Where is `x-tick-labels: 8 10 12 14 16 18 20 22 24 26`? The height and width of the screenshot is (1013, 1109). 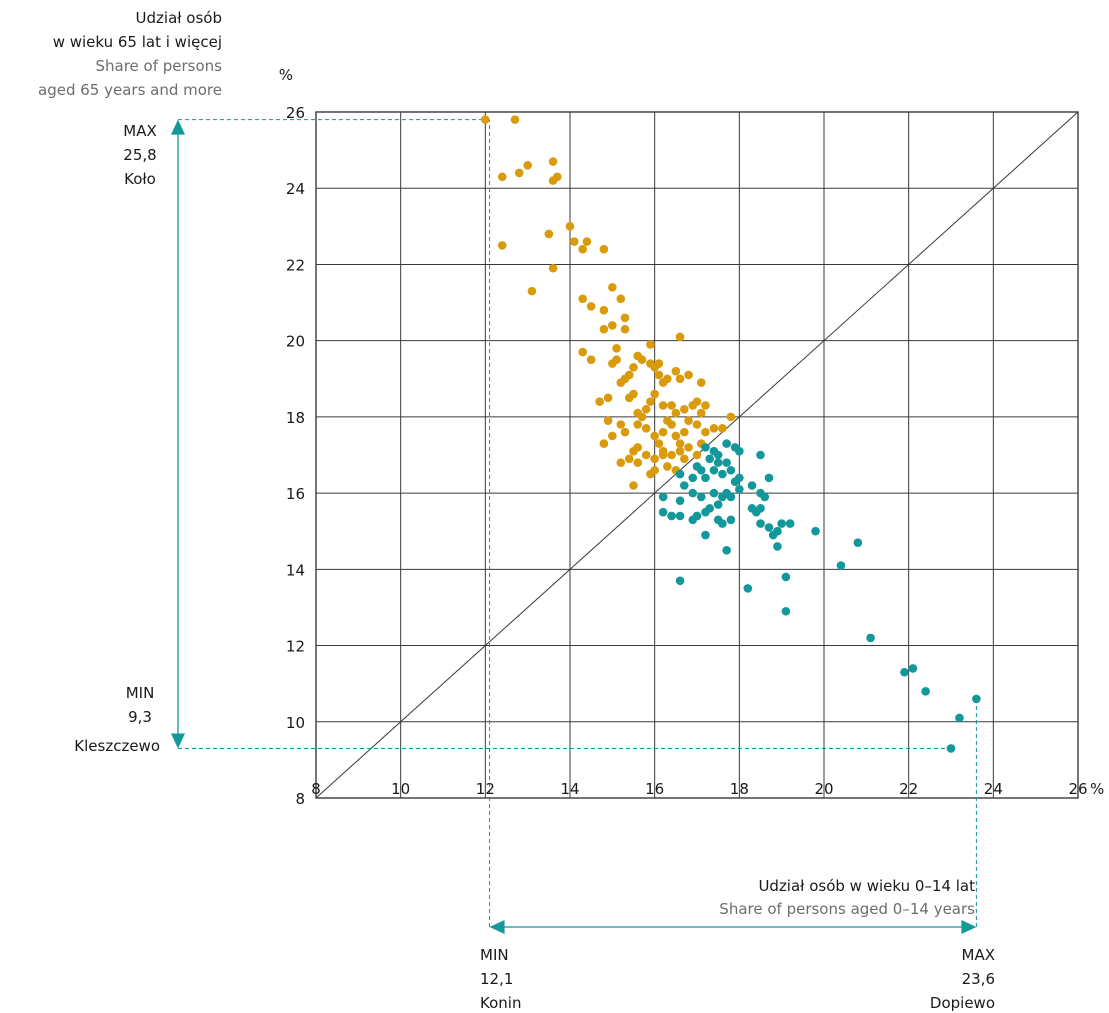
x-tick-labels: 8 10 12 14 16 18 20 22 24 26 is located at coordinates (699, 789).